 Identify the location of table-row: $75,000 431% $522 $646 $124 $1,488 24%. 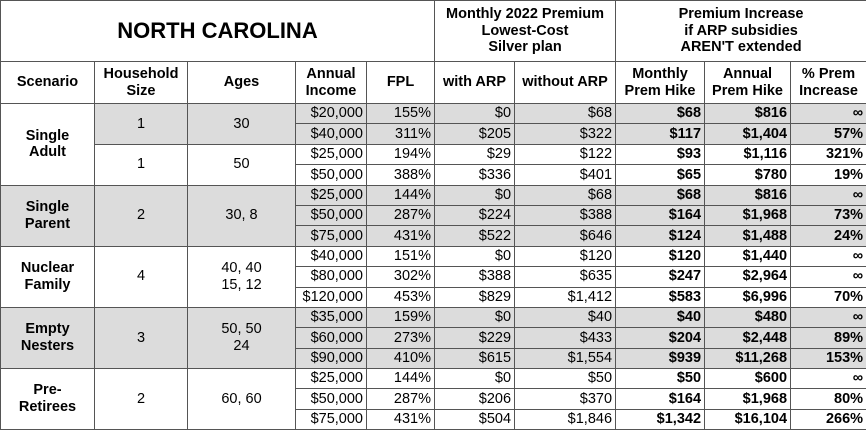
(433, 236).